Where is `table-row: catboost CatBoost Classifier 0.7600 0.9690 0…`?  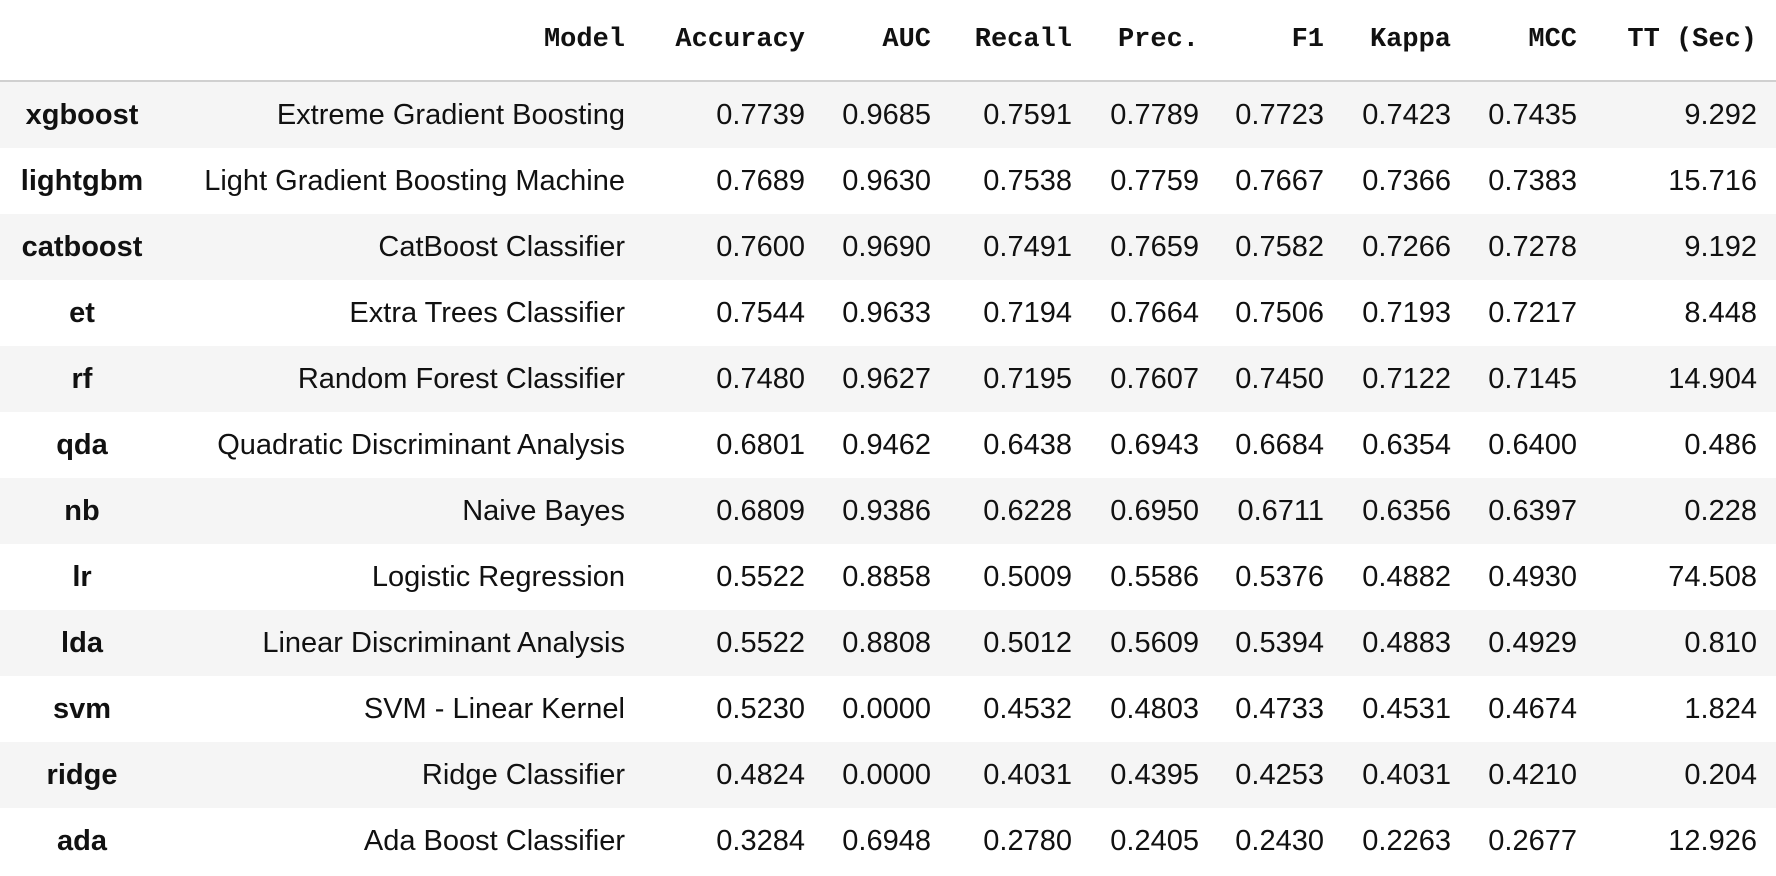 table-row: catboost CatBoost Classifier 0.7600 0.9690 0… is located at coordinates (888, 247).